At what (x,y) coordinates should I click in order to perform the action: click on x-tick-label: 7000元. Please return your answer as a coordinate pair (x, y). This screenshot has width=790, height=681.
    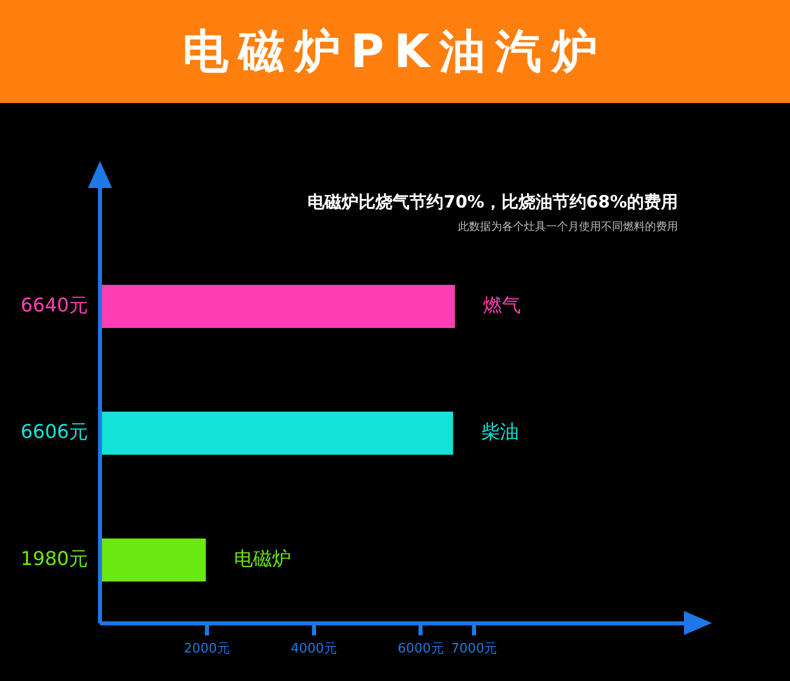
    Looking at the image, I should click on (474, 649).